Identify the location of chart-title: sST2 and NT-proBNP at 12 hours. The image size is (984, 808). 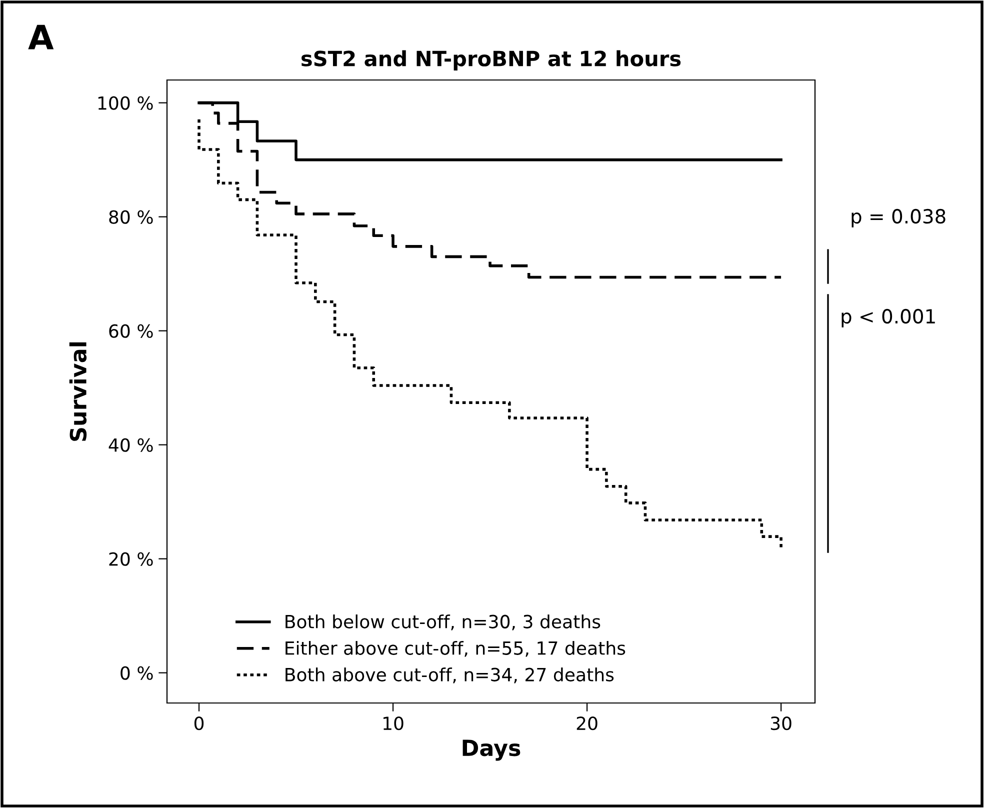
(491, 60).